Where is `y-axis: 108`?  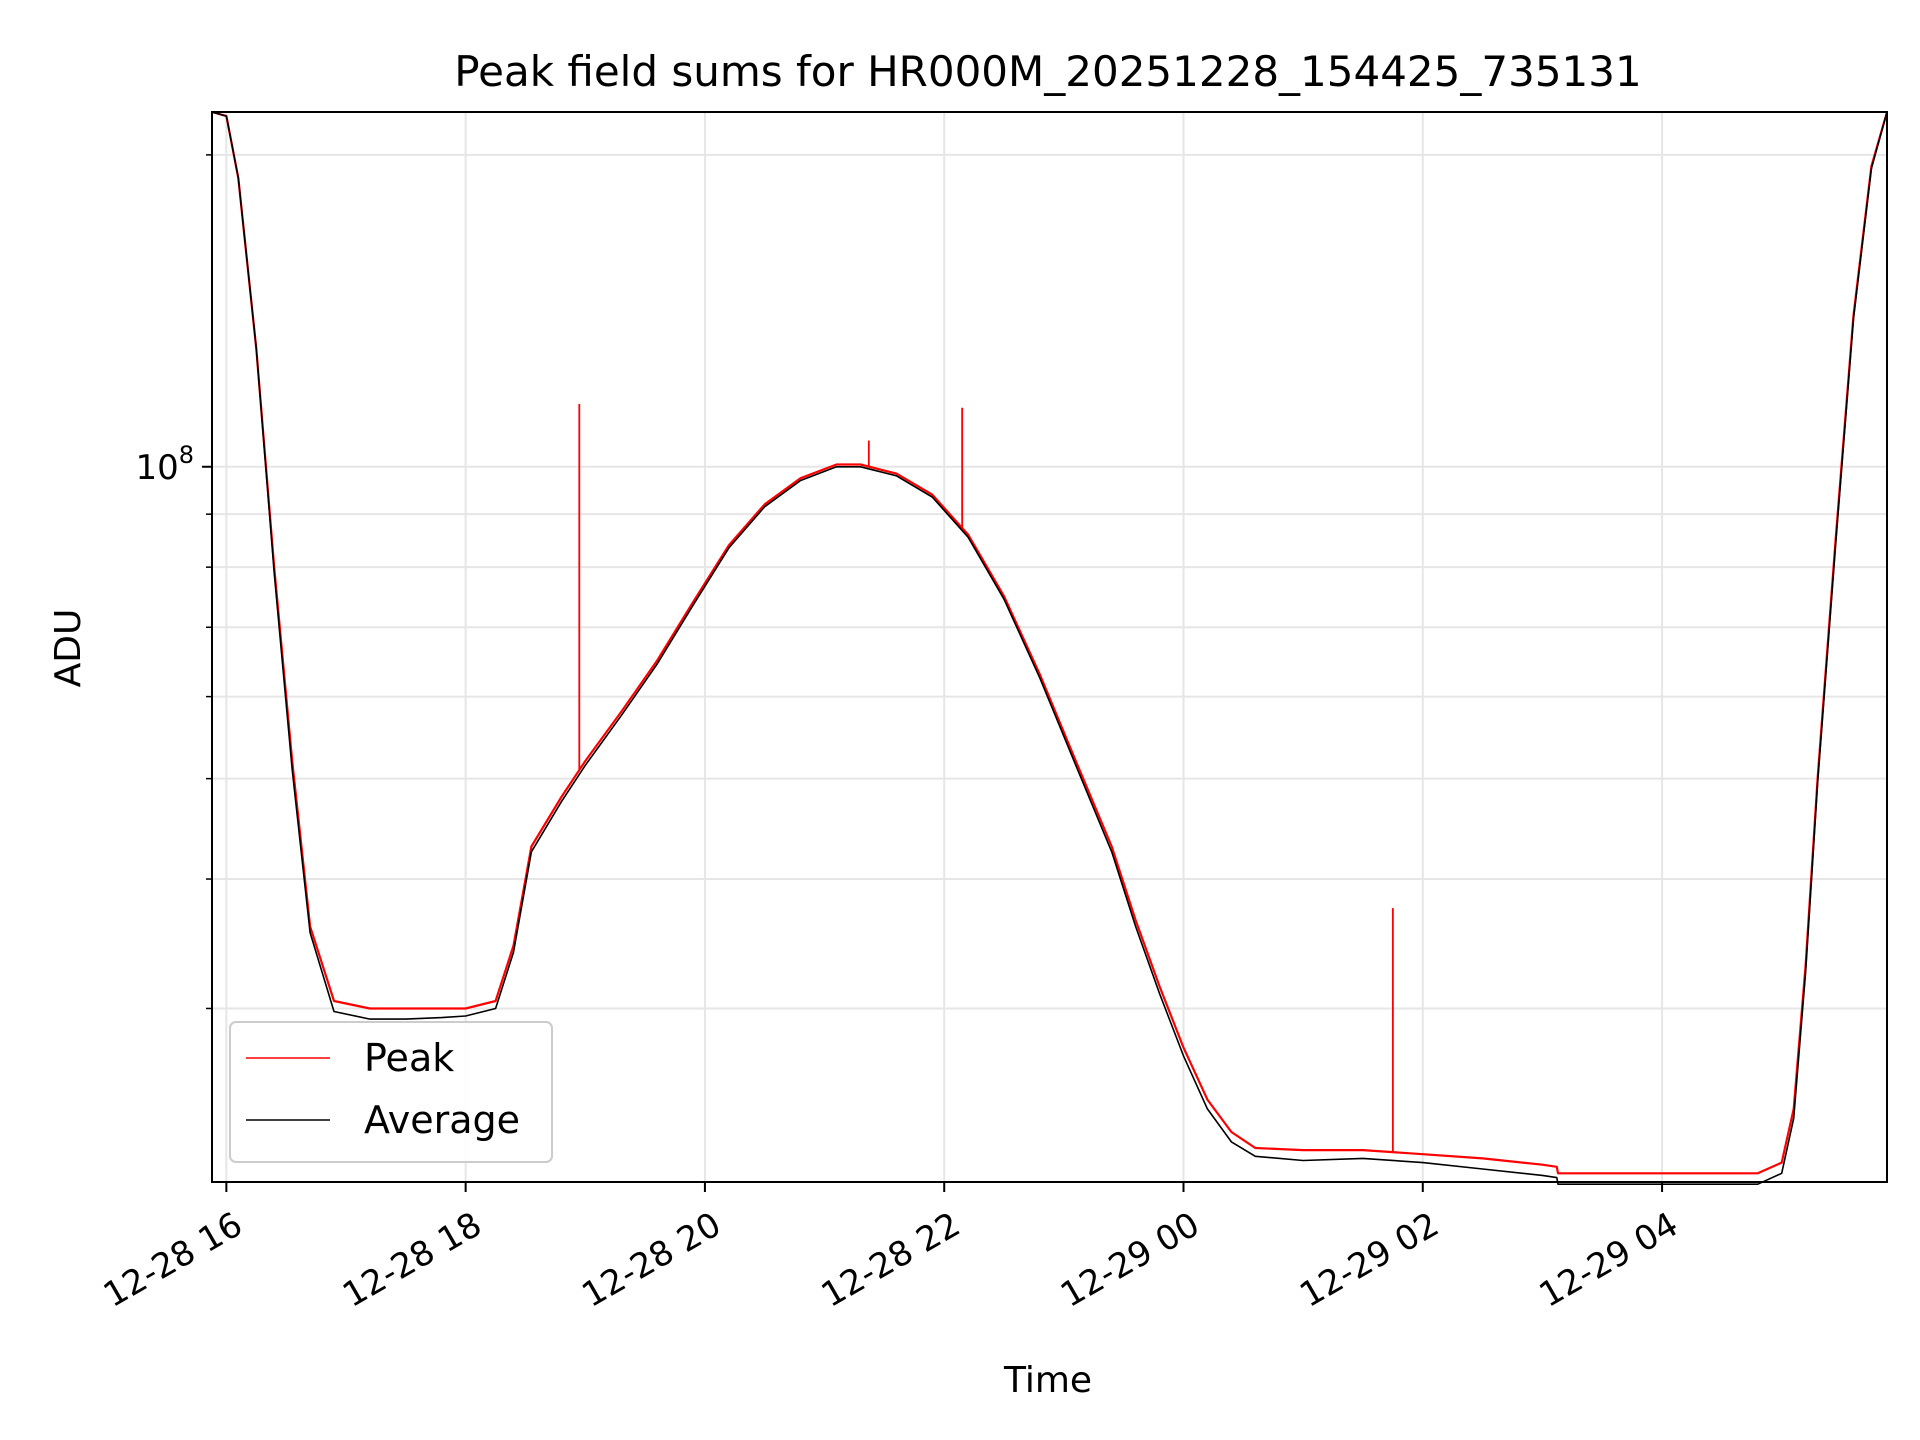 y-axis: 108 is located at coordinates (173, 582).